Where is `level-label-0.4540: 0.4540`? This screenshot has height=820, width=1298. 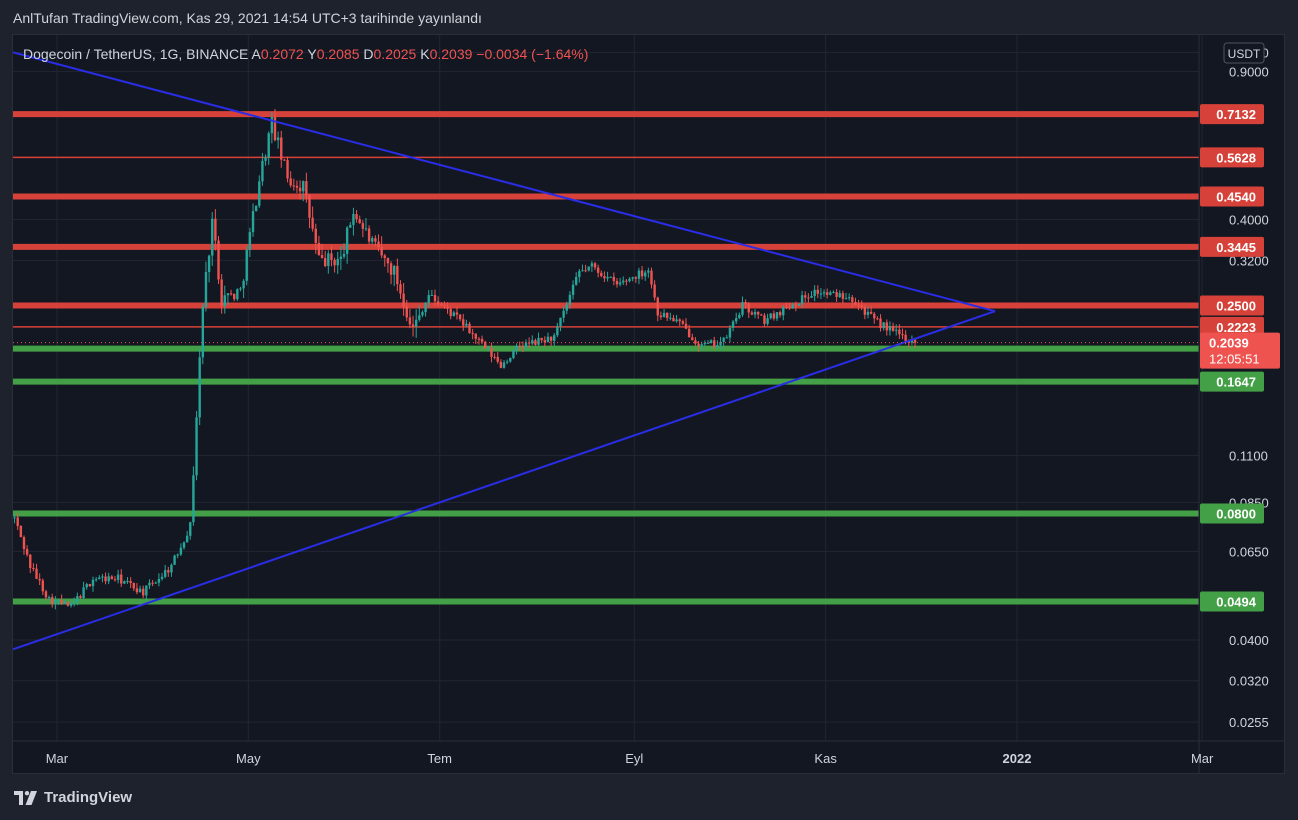 level-label-0.4540: 0.4540 is located at coordinates (1236, 197).